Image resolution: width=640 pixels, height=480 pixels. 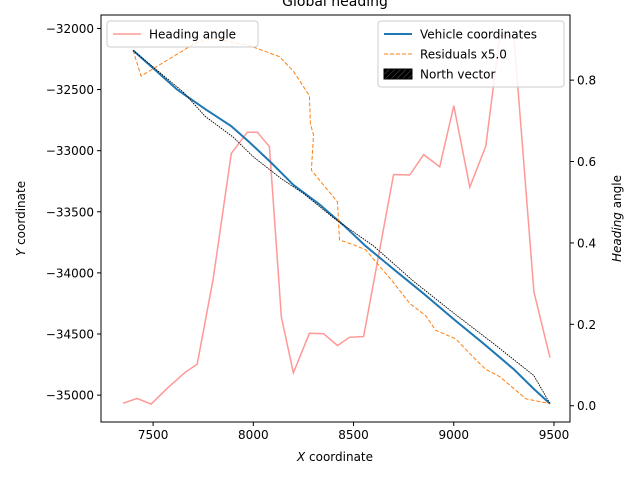 I want to click on legend-label-heading-angle: Heading angle, so click(x=192, y=35).